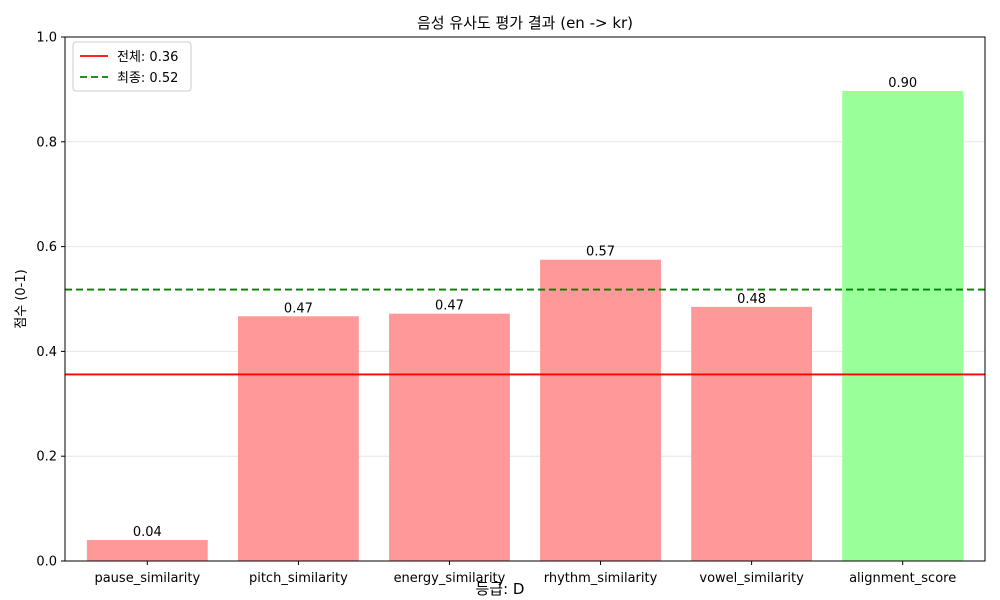 This screenshot has width=1000, height=600. Describe the element at coordinates (147, 57) in the screenshot. I see `legend-label: 전체: 0.36` at that location.